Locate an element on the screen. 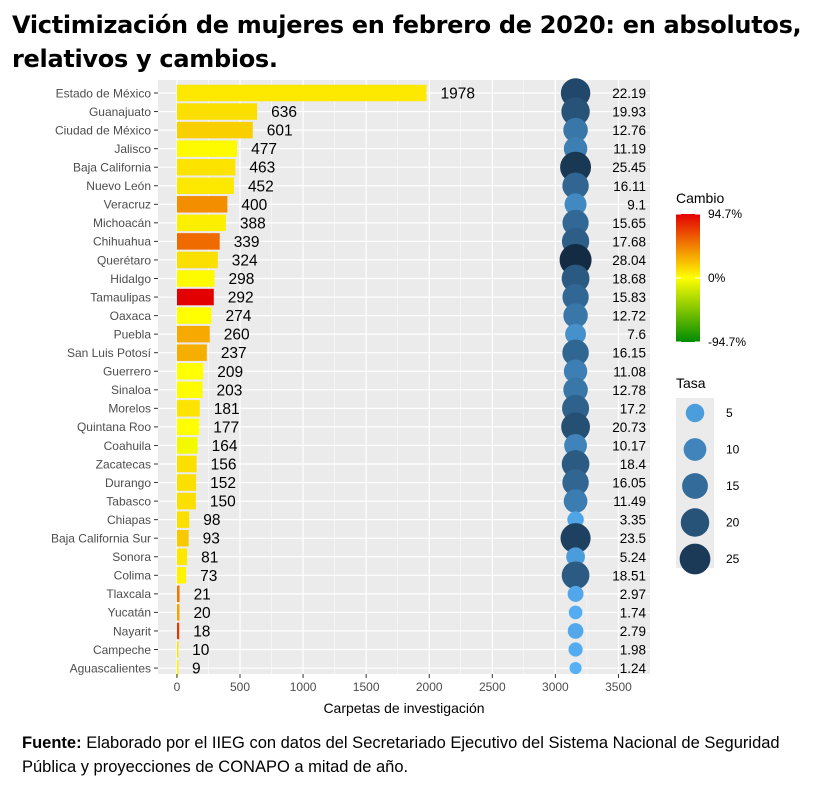 This screenshot has height=785, width=840. bar-value-label: 452 is located at coordinates (261, 186).